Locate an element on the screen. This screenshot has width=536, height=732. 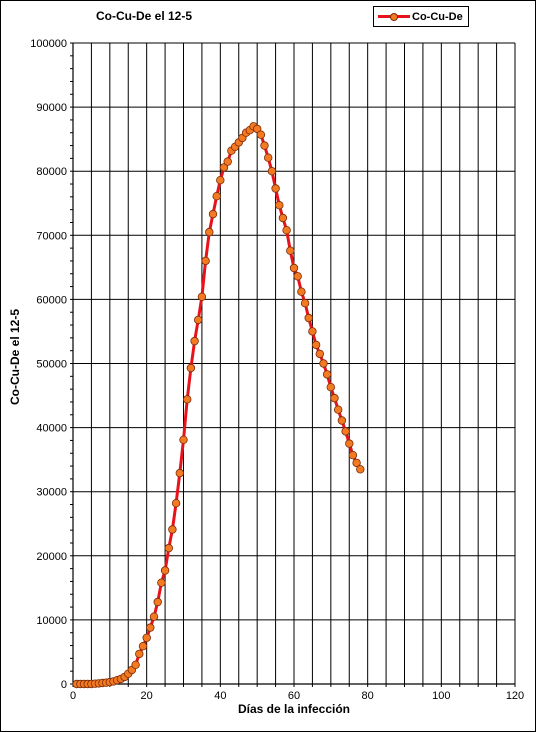
y-tick-label: 90000 is located at coordinates (51, 108).